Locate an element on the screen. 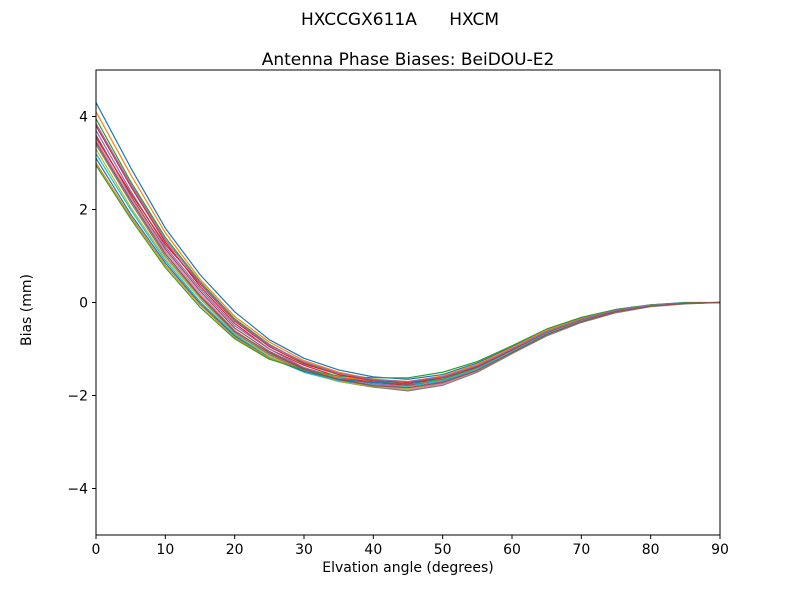  x-tick-label: 0 is located at coordinates (96, 550).